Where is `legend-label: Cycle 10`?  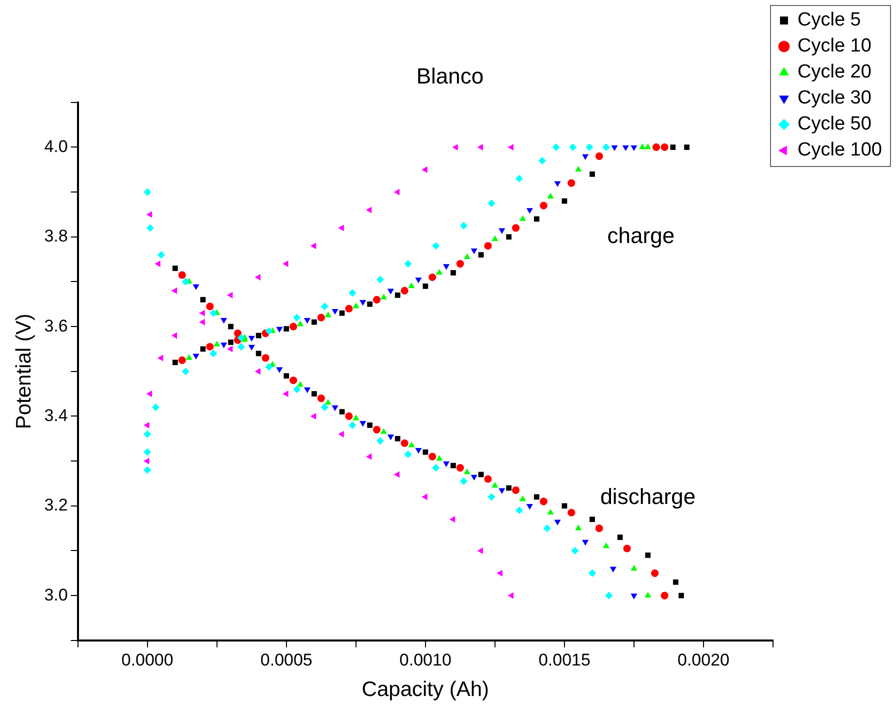
legend-label: Cycle 10 is located at coordinates (835, 46).